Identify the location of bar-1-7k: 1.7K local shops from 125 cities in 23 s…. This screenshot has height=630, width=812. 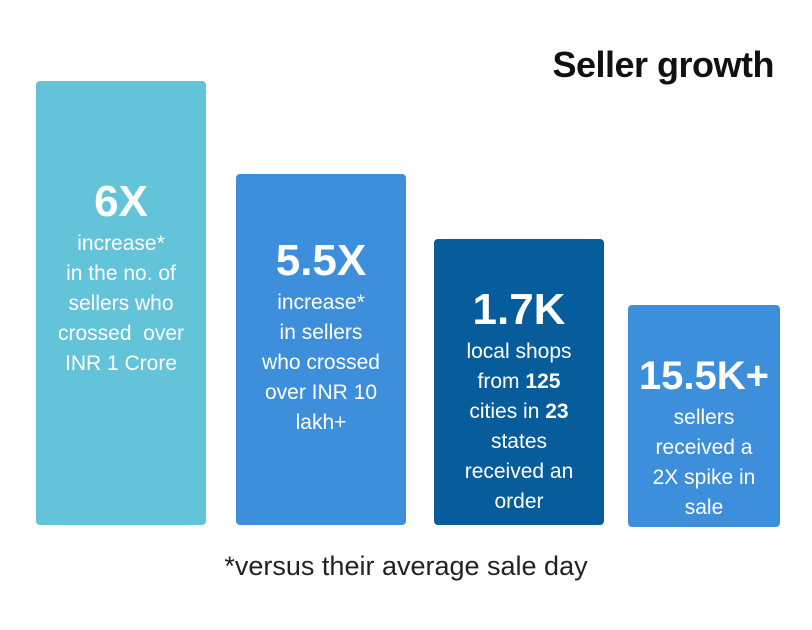
(519, 382).